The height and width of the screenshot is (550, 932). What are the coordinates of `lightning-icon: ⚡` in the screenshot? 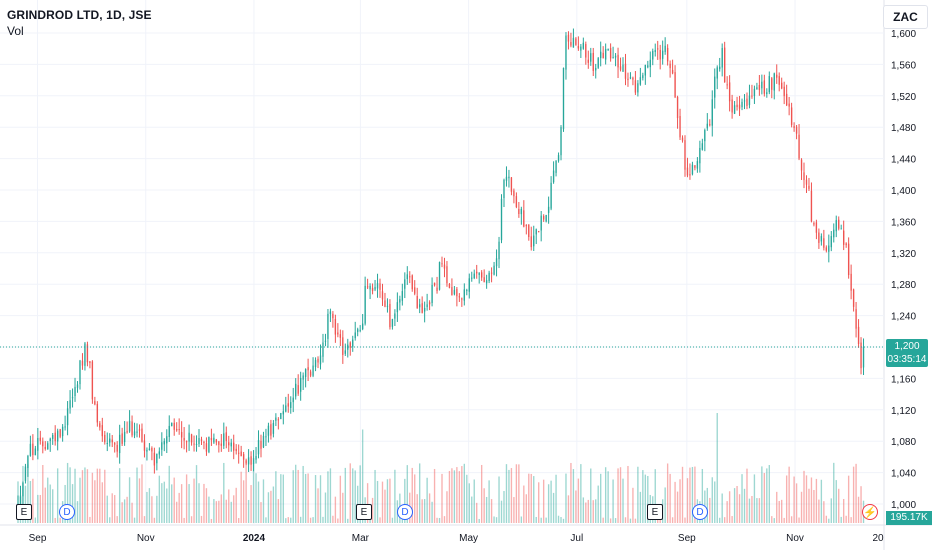 It's located at (870, 512).